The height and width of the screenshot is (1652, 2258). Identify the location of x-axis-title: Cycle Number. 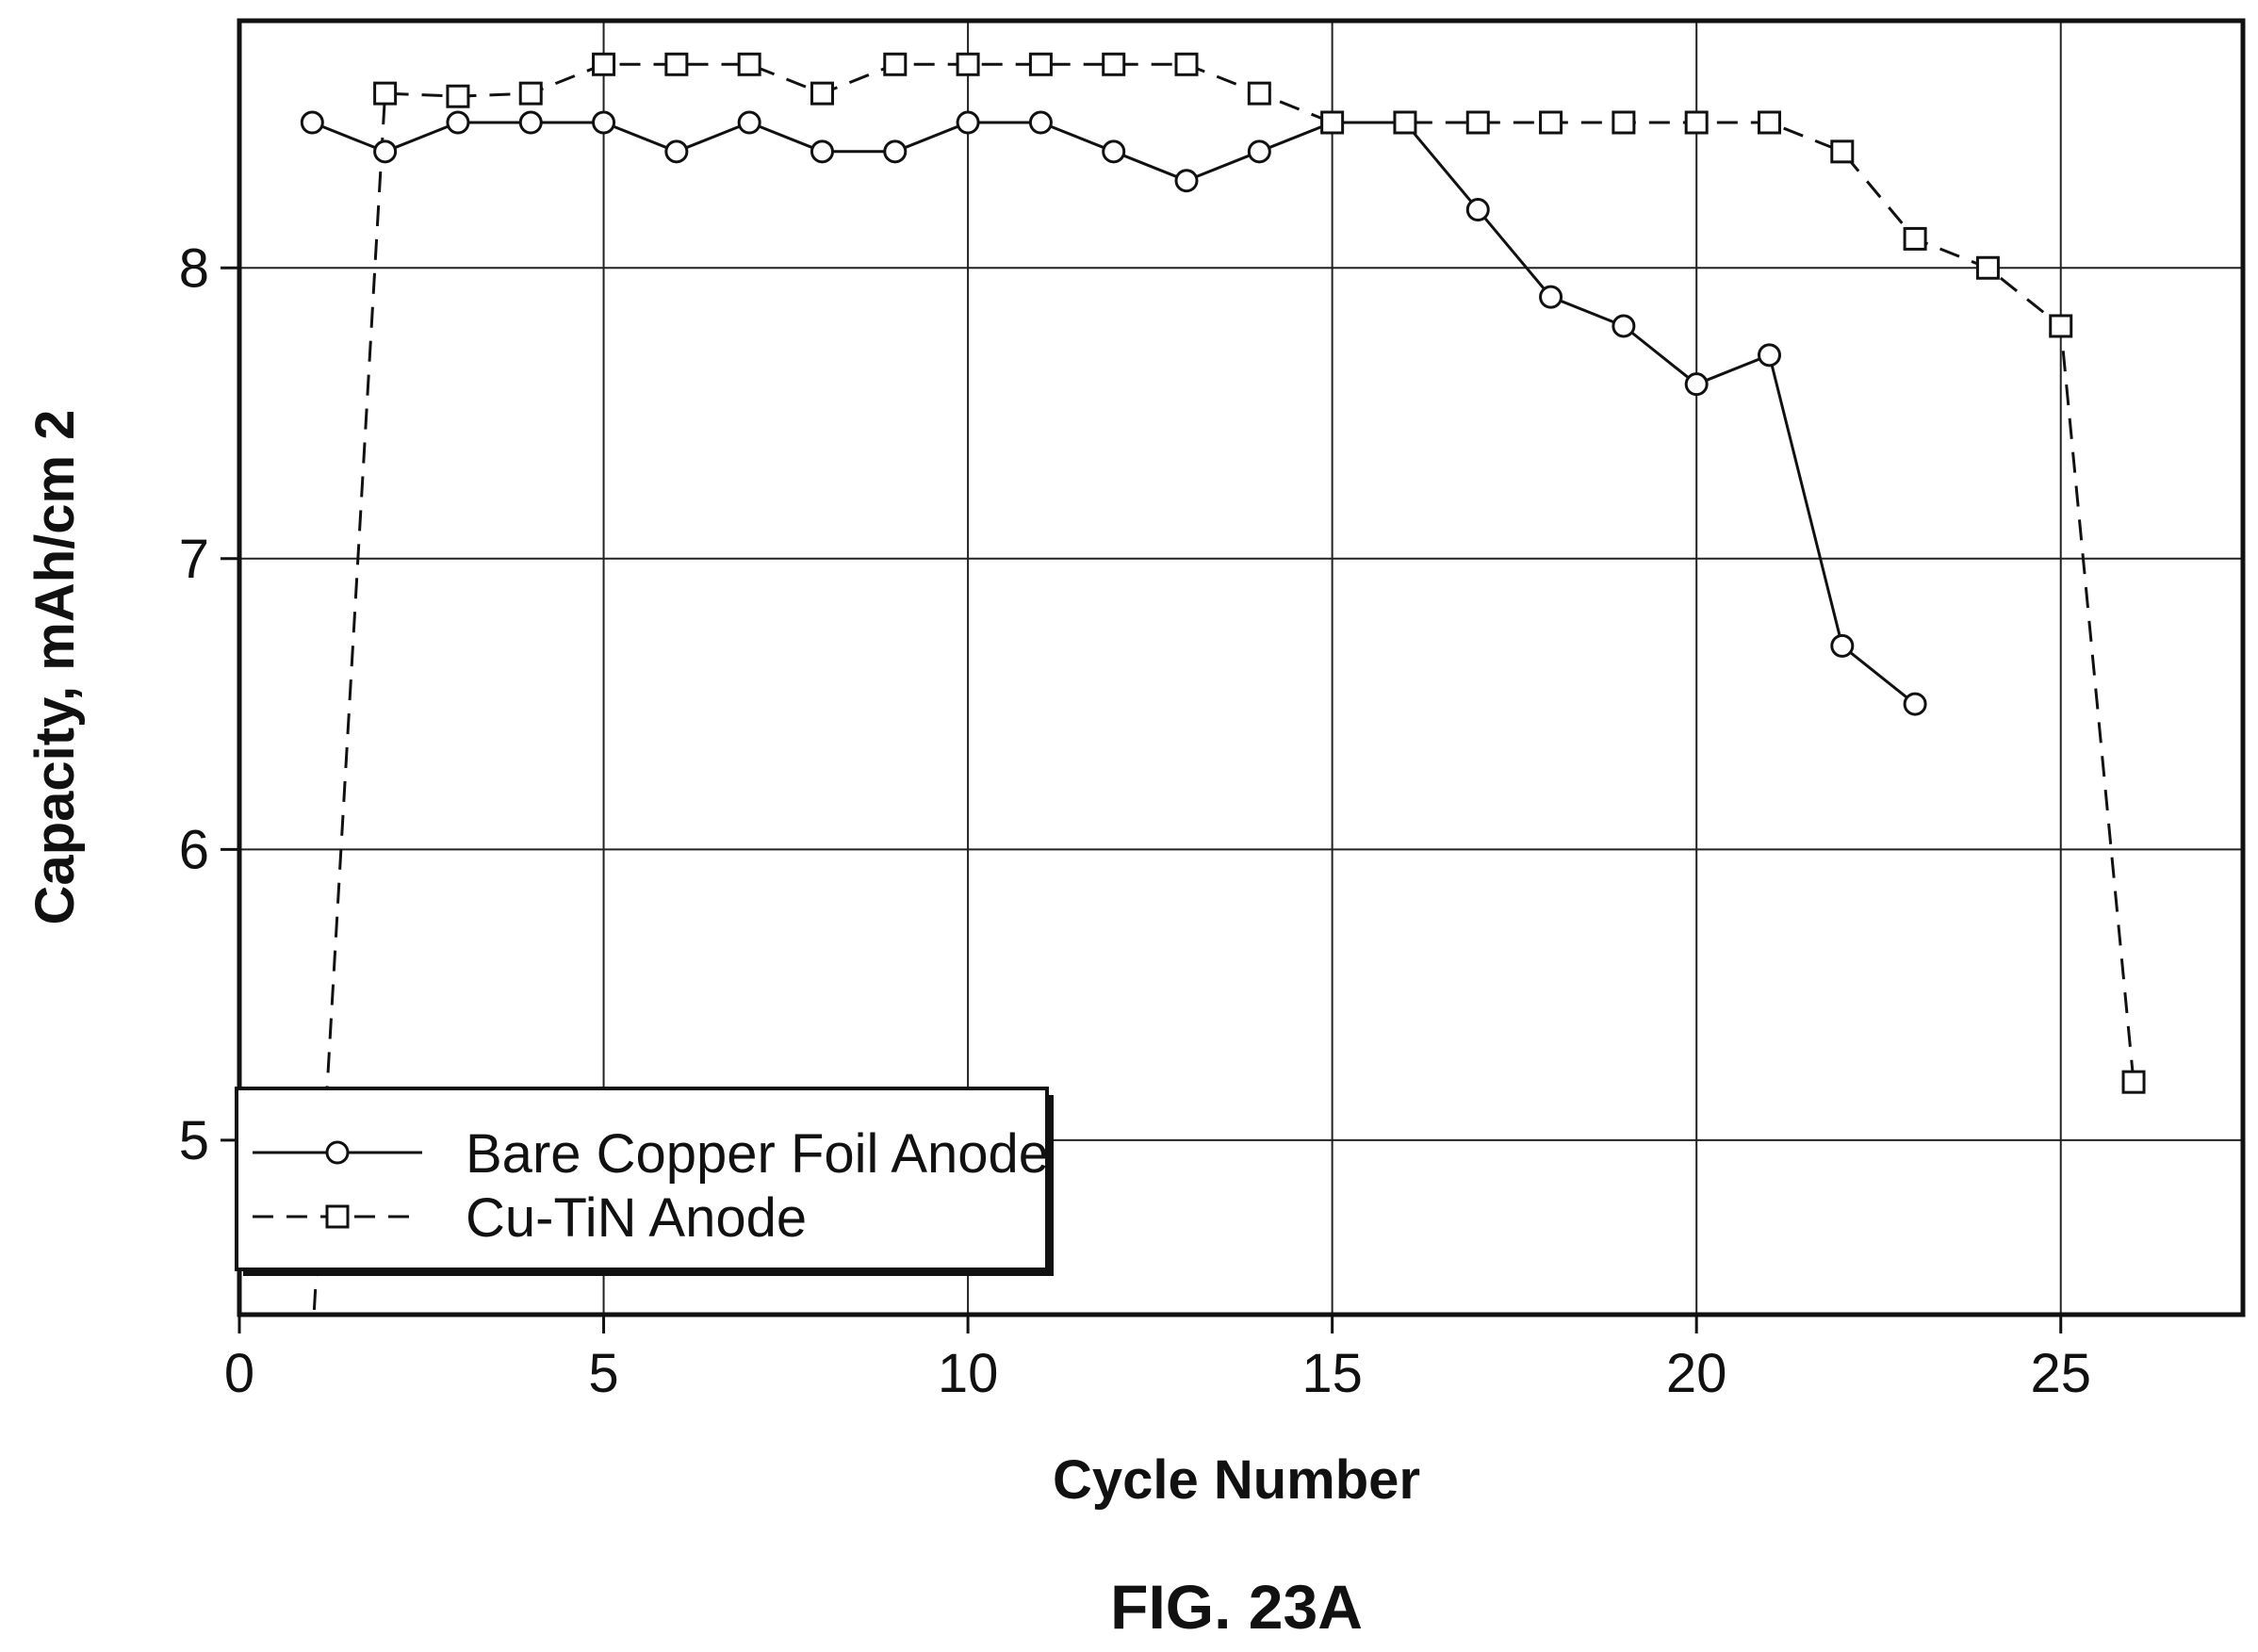
(1236, 1480).